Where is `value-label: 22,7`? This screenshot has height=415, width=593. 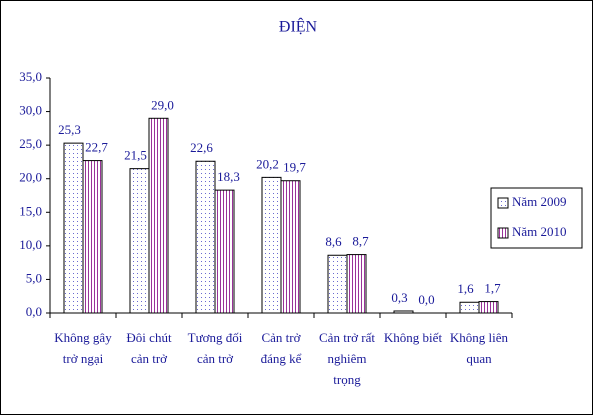 value-label: 22,7 is located at coordinates (96, 147).